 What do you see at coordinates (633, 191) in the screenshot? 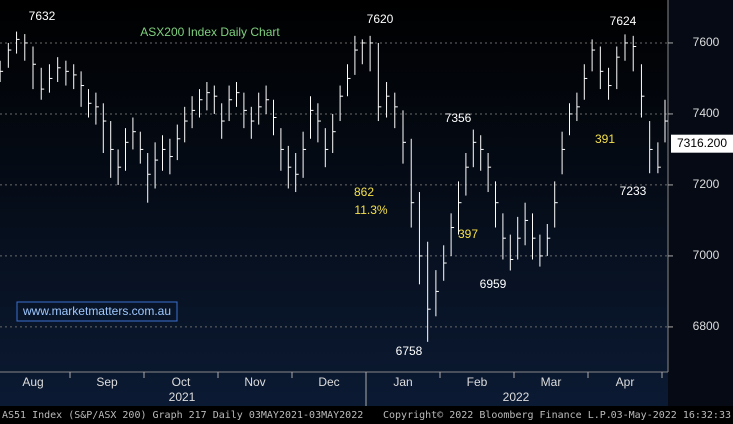
I see `annotation: 7233` at bounding box center [633, 191].